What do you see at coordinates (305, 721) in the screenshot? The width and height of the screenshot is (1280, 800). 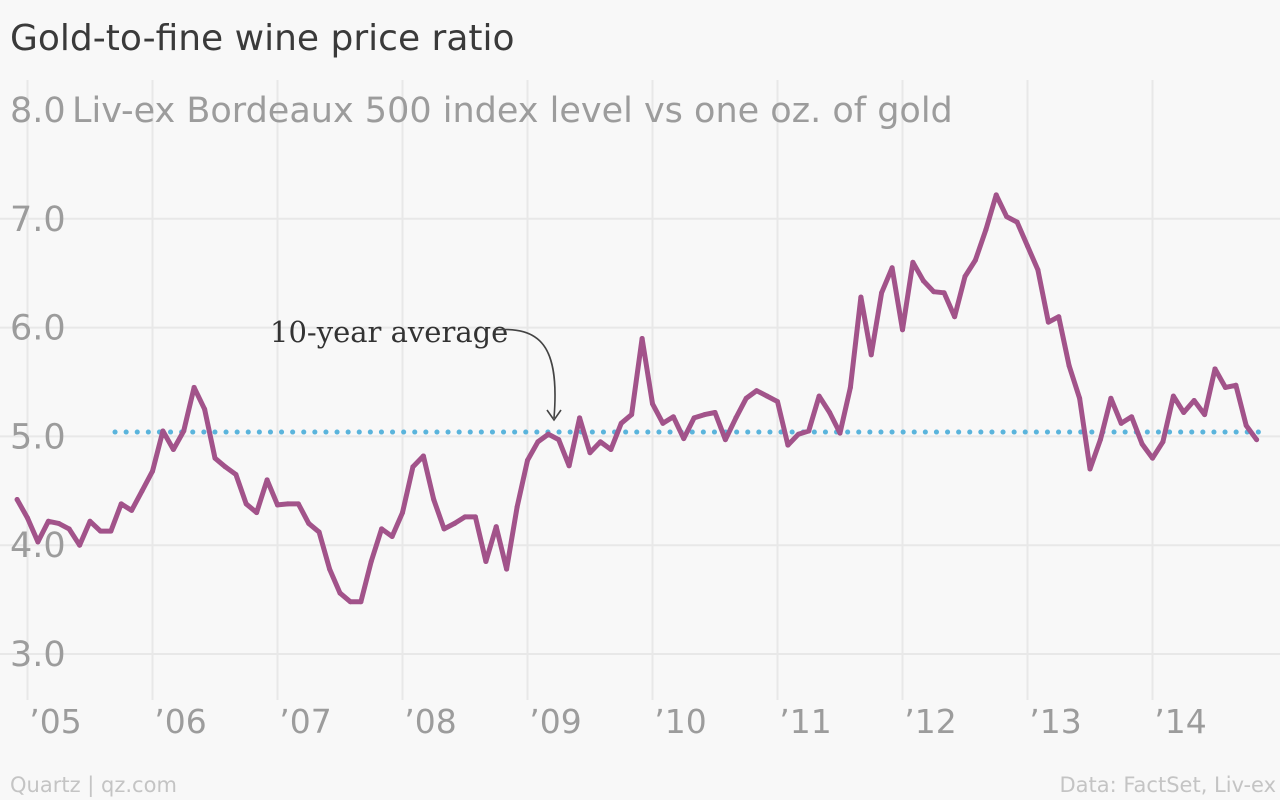 I see `x-tick-label: ’07` at bounding box center [305, 721].